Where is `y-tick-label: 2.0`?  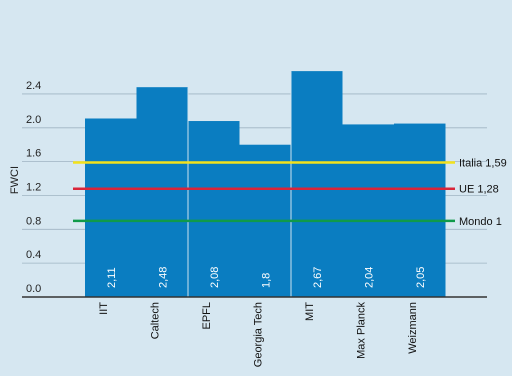
y-tick-label: 2.0 is located at coordinates (33, 120).